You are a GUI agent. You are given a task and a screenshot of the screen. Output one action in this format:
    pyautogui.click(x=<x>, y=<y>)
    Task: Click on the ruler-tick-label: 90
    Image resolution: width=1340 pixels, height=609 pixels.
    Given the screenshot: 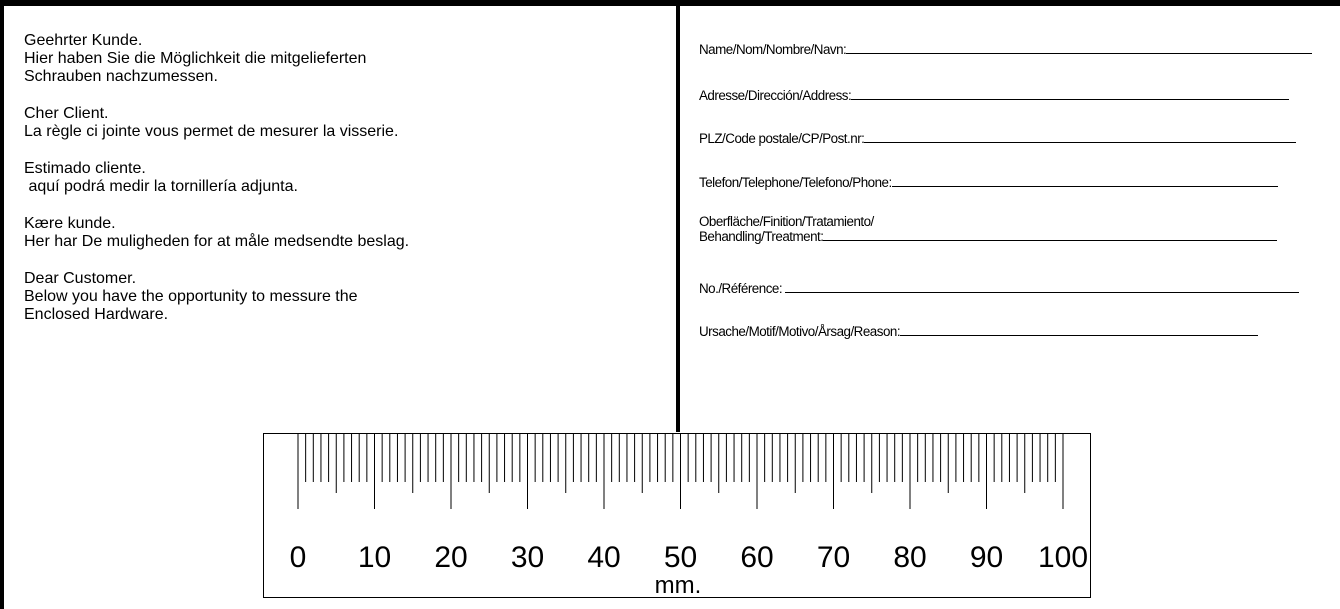 What is the action you would take?
    pyautogui.click(x=986, y=557)
    